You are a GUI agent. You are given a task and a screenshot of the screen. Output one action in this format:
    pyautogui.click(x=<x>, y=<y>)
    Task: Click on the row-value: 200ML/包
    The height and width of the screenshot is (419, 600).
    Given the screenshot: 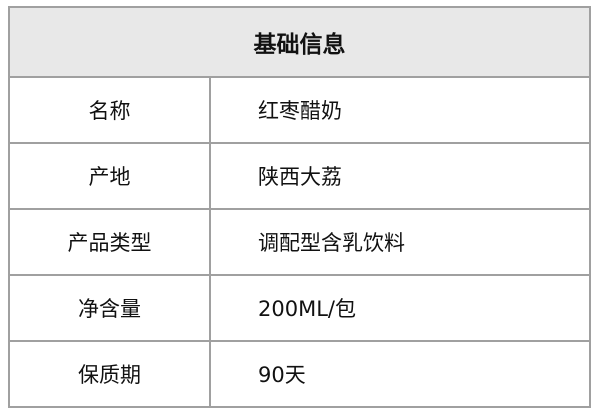 What is the action you would take?
    pyautogui.click(x=400, y=308)
    